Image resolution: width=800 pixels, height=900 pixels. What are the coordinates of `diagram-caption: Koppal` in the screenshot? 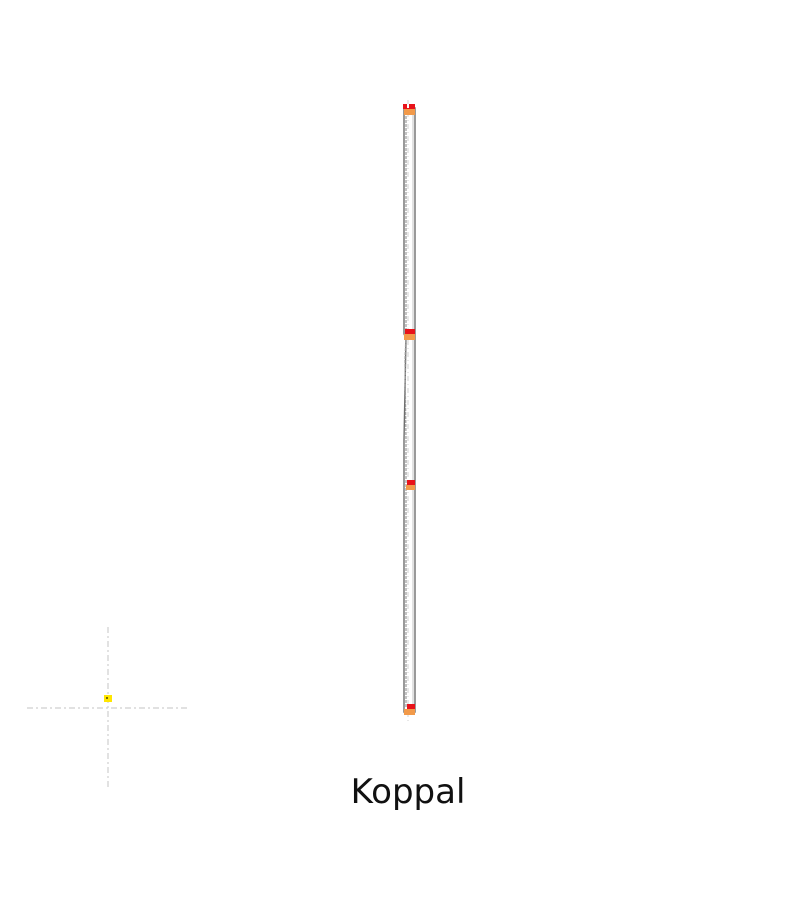 It's located at (408, 792).